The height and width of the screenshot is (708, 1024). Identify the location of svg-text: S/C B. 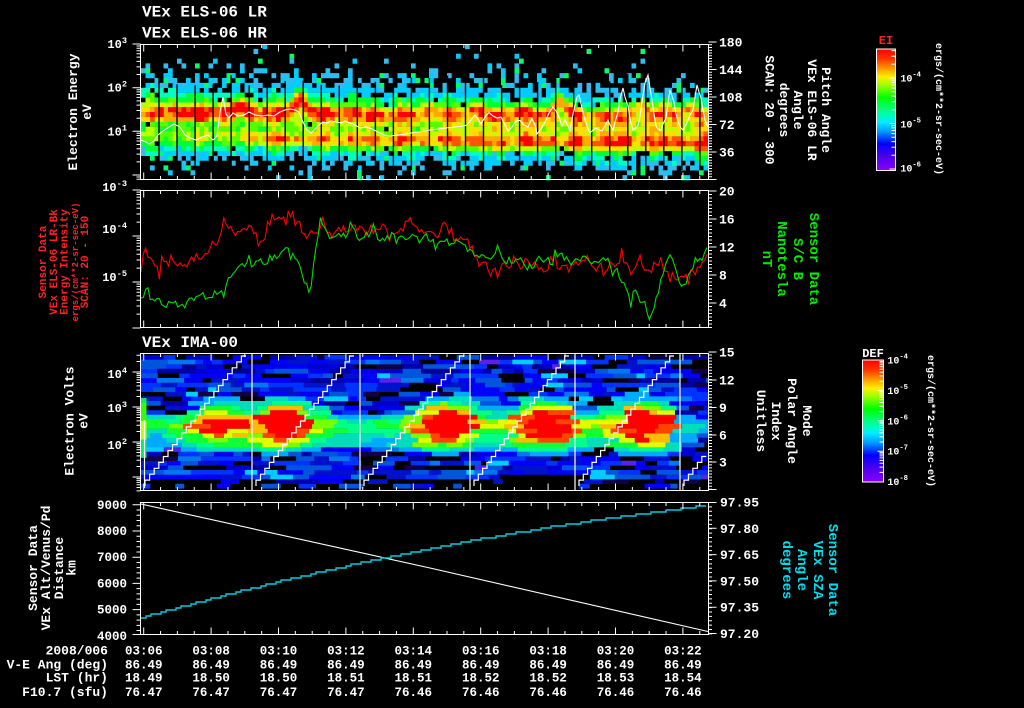
(797, 259).